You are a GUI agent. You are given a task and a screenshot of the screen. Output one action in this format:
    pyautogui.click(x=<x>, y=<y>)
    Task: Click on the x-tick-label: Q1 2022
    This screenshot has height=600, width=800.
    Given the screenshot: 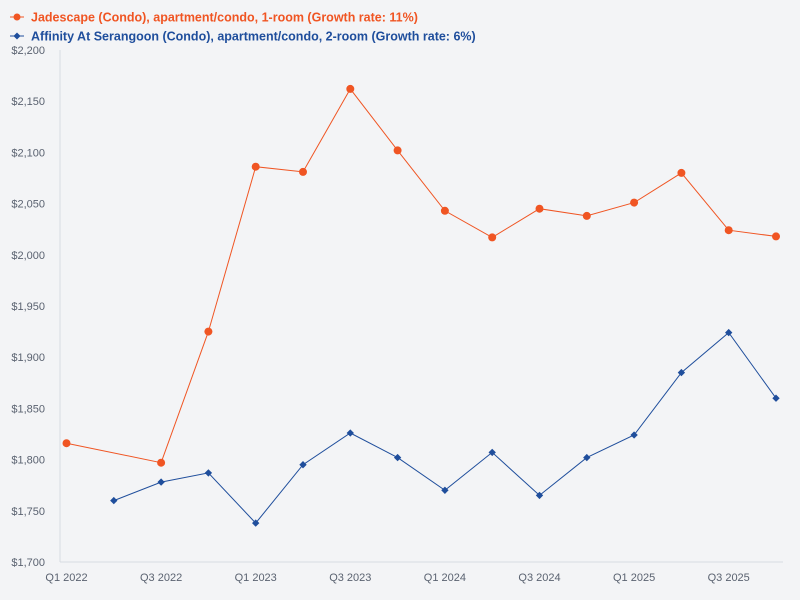 What is the action you would take?
    pyautogui.click(x=66, y=578)
    